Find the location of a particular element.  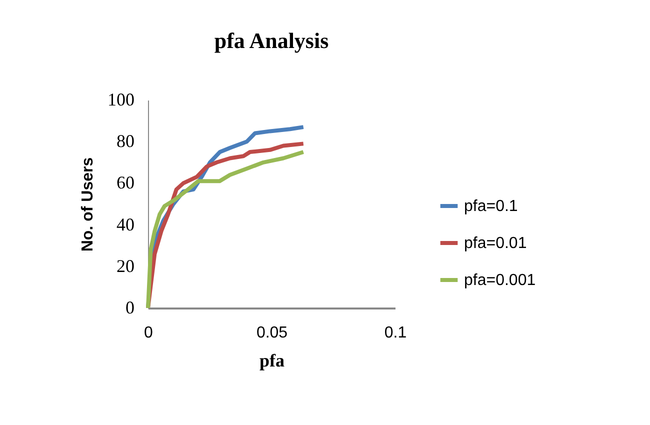

x-tick-label: 0.05 is located at coordinates (272, 333).